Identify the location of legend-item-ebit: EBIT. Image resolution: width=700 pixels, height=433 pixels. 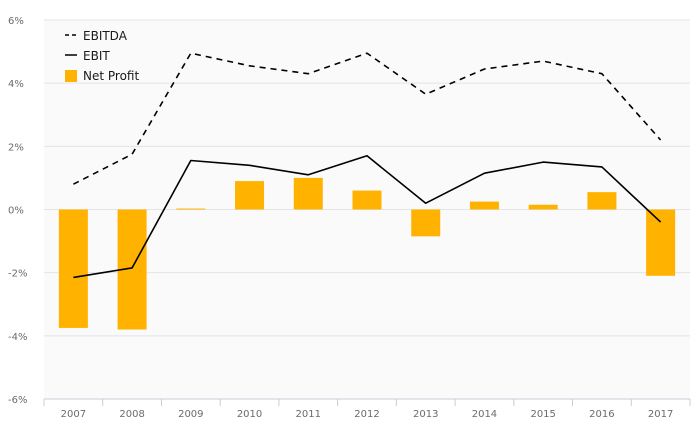
(87, 56).